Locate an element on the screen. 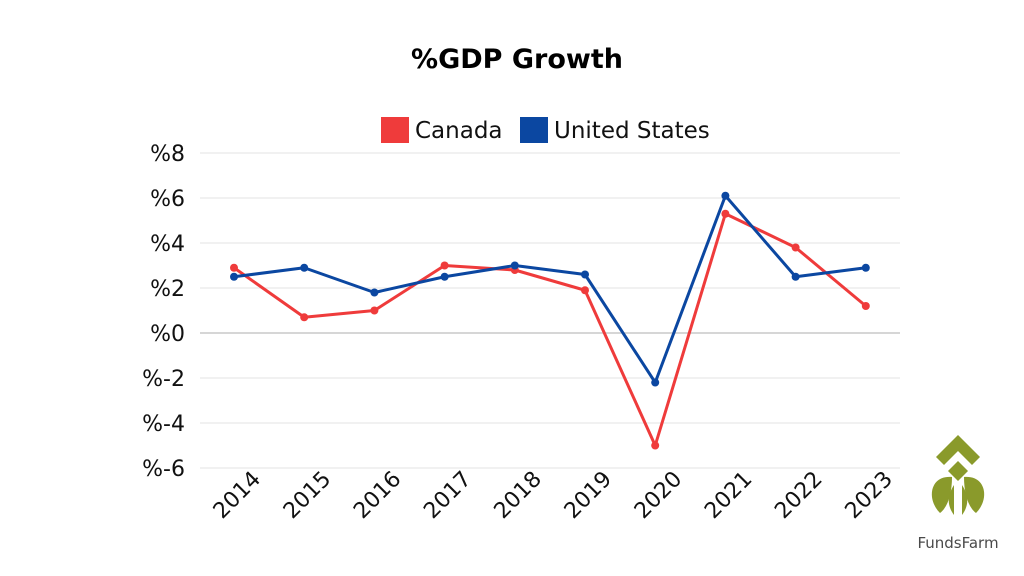  y-tick-label: %-4 is located at coordinates (163, 424).